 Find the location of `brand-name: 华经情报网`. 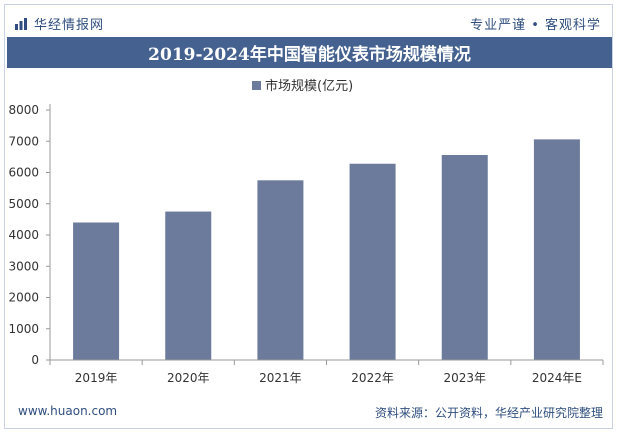

brand-name: 华经情报网 is located at coordinates (69, 25).